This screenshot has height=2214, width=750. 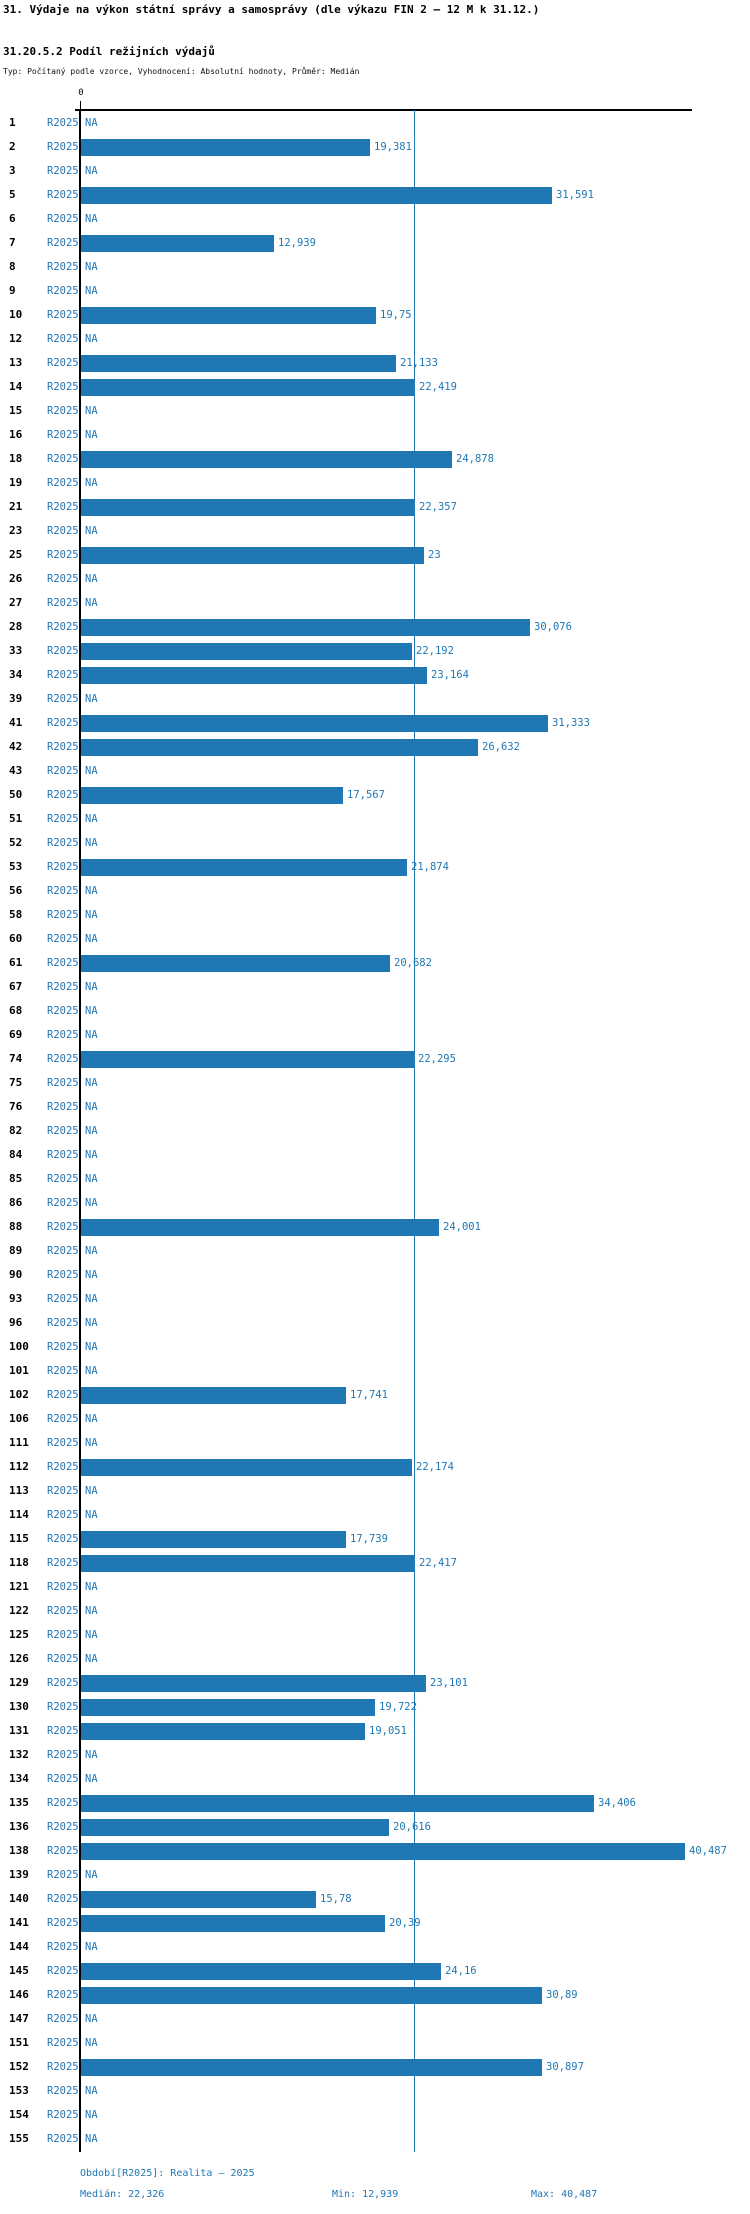 What do you see at coordinates (16, 674) in the screenshot?
I see `row-number: 34` at bounding box center [16, 674].